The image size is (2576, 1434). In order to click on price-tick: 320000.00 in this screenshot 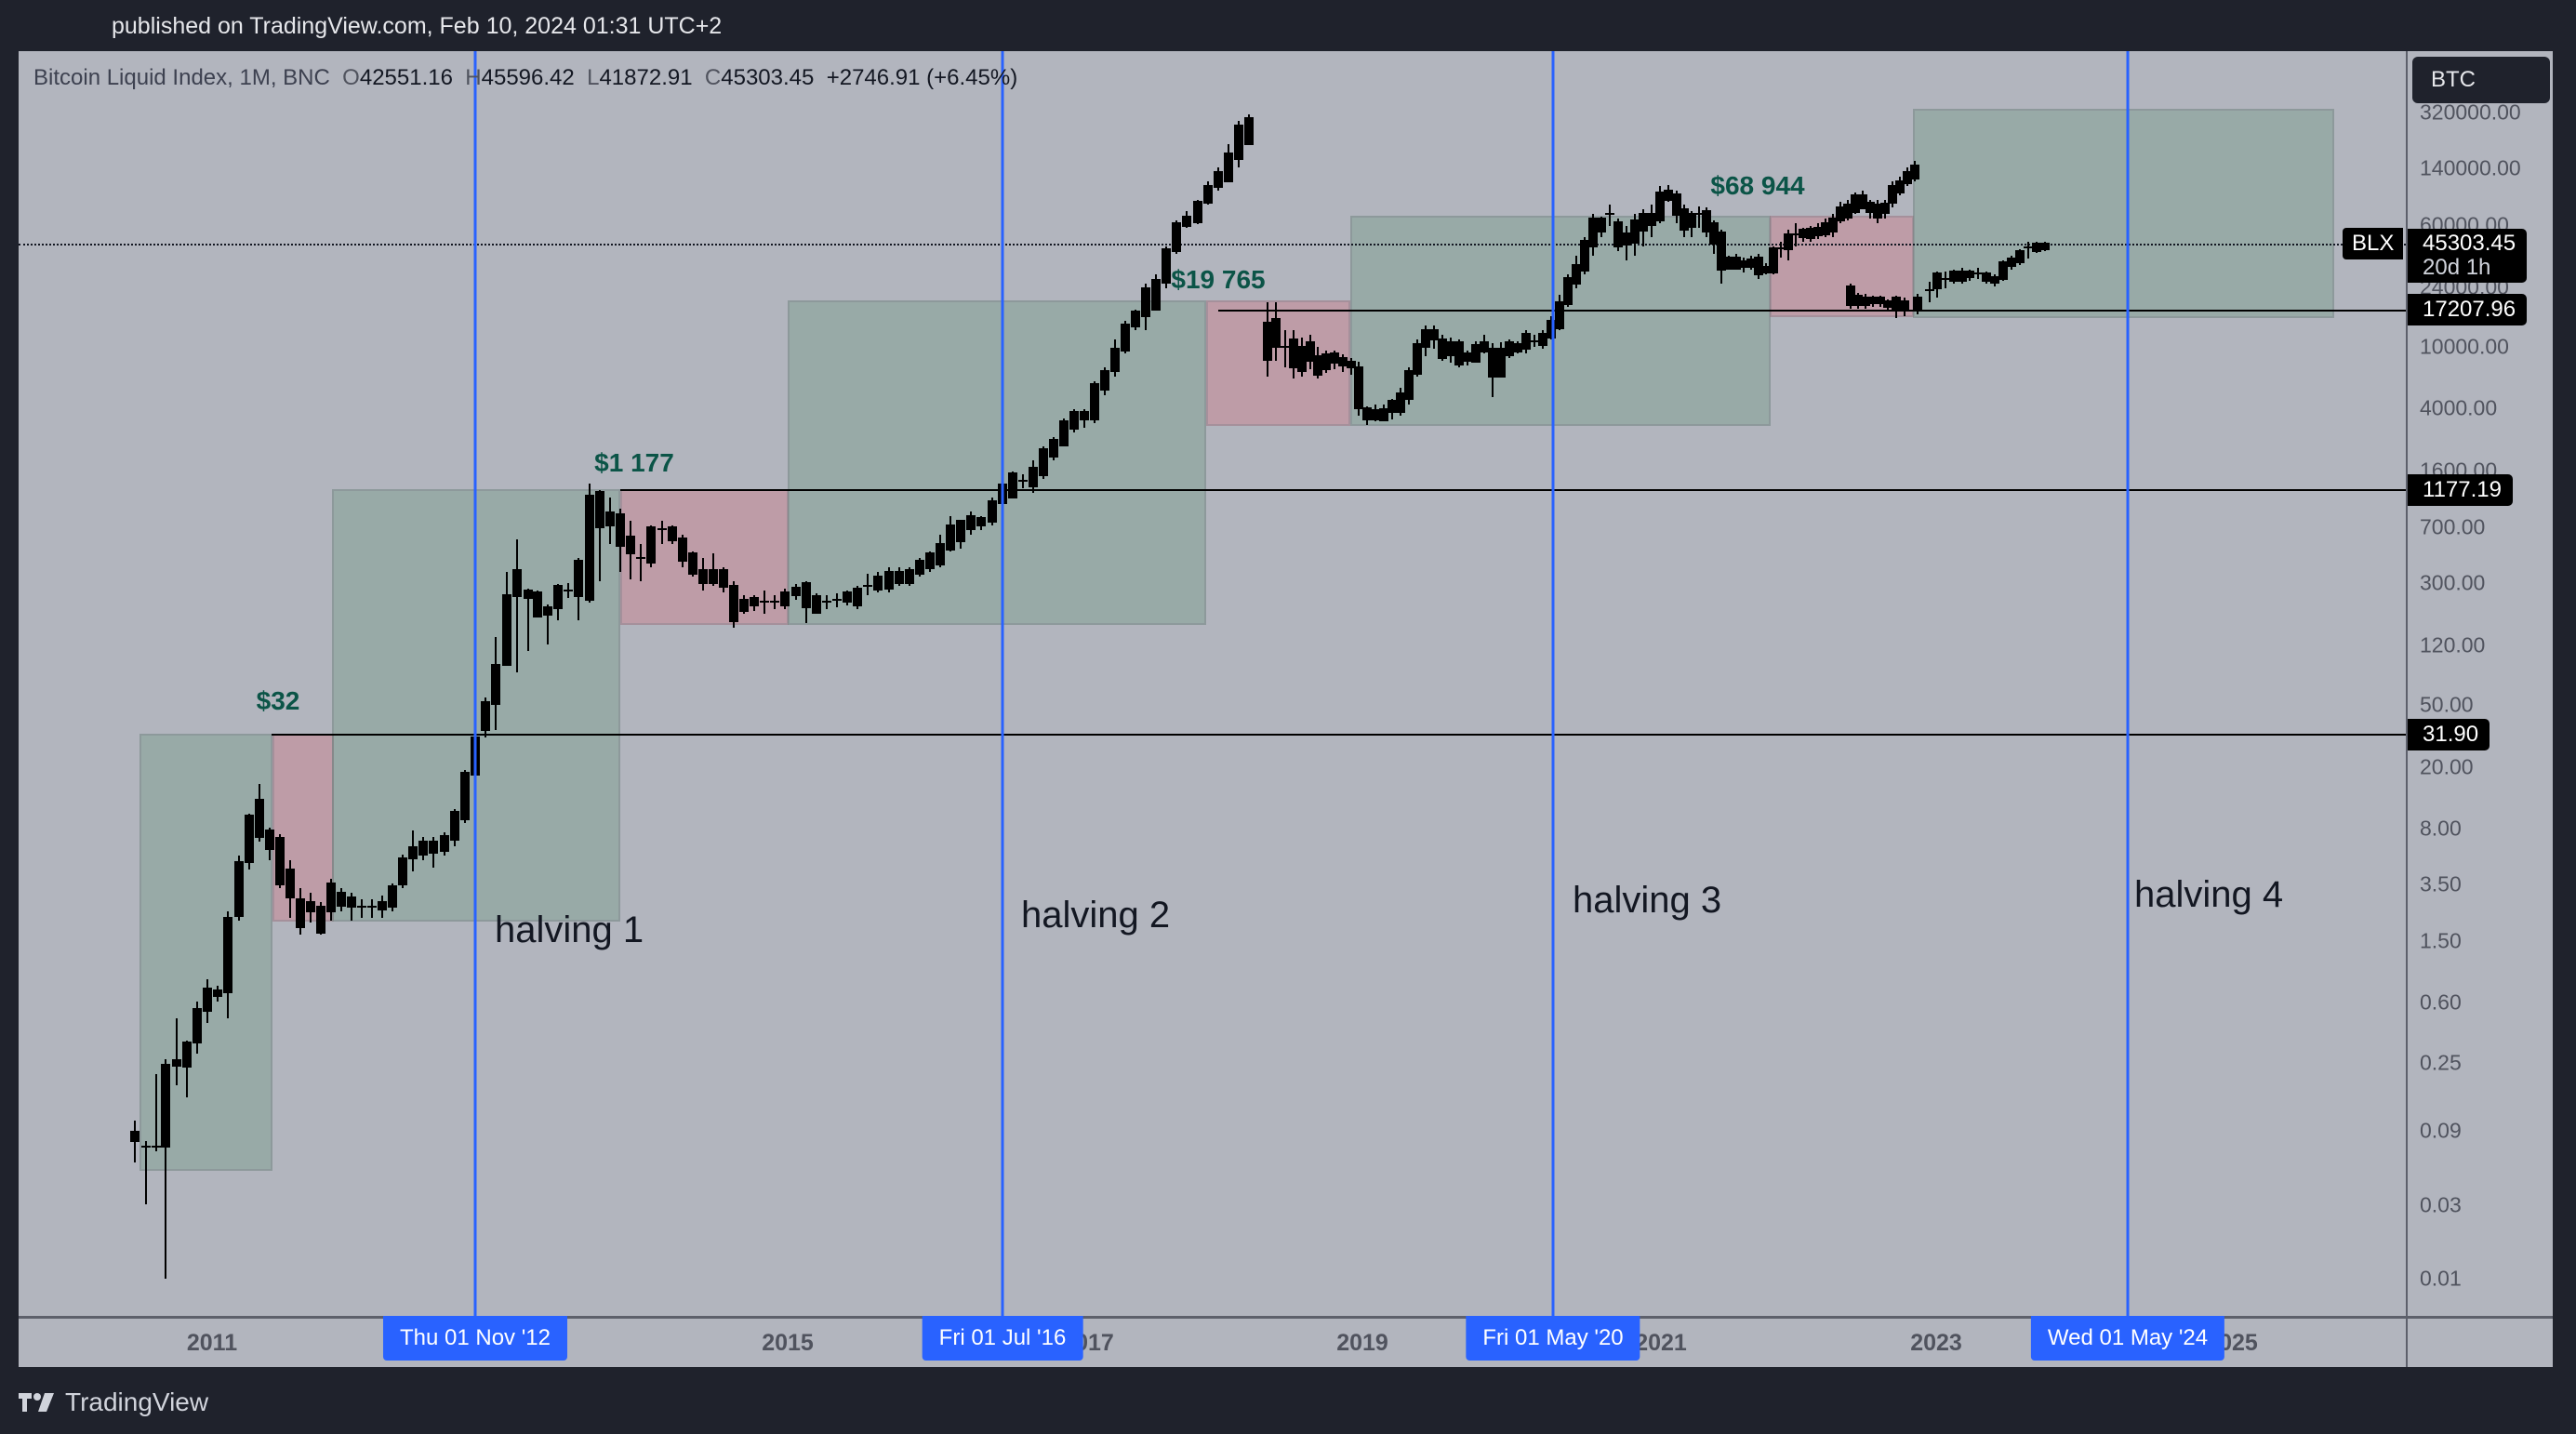, I will do `click(2470, 113)`.